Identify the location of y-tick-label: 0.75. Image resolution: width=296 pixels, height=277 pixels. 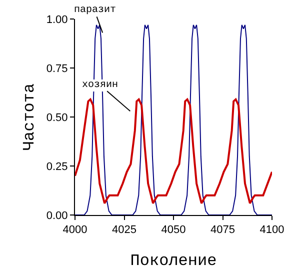
(57, 68).